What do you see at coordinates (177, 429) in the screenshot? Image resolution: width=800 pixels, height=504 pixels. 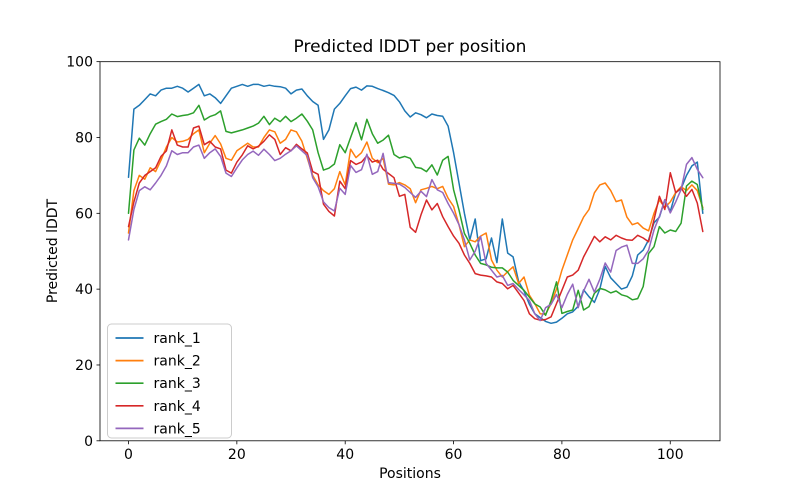 I see `legend-label-rank_5: rank_5` at bounding box center [177, 429].